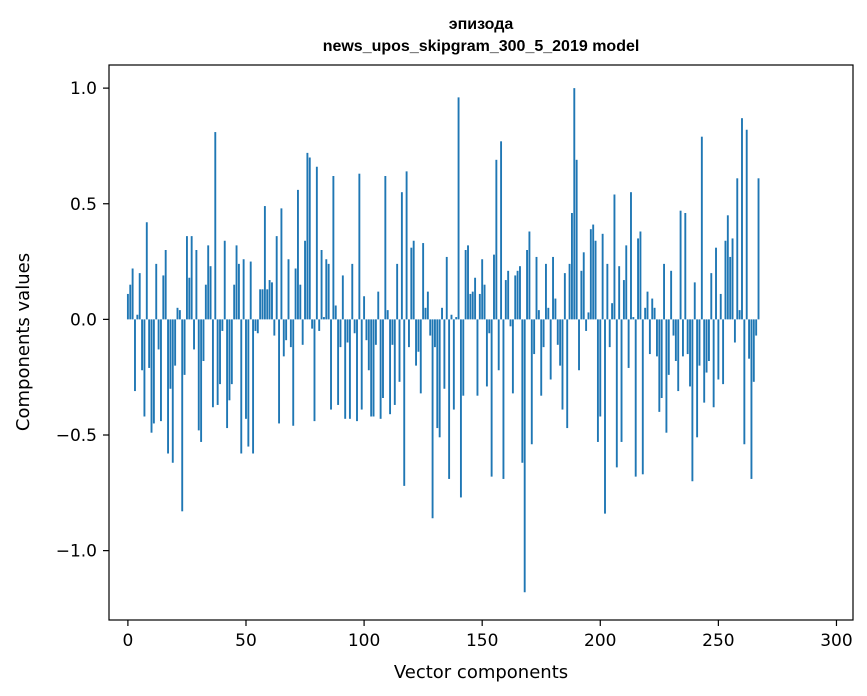  I want to click on y-tick-label: −0.5, so click(76, 436).